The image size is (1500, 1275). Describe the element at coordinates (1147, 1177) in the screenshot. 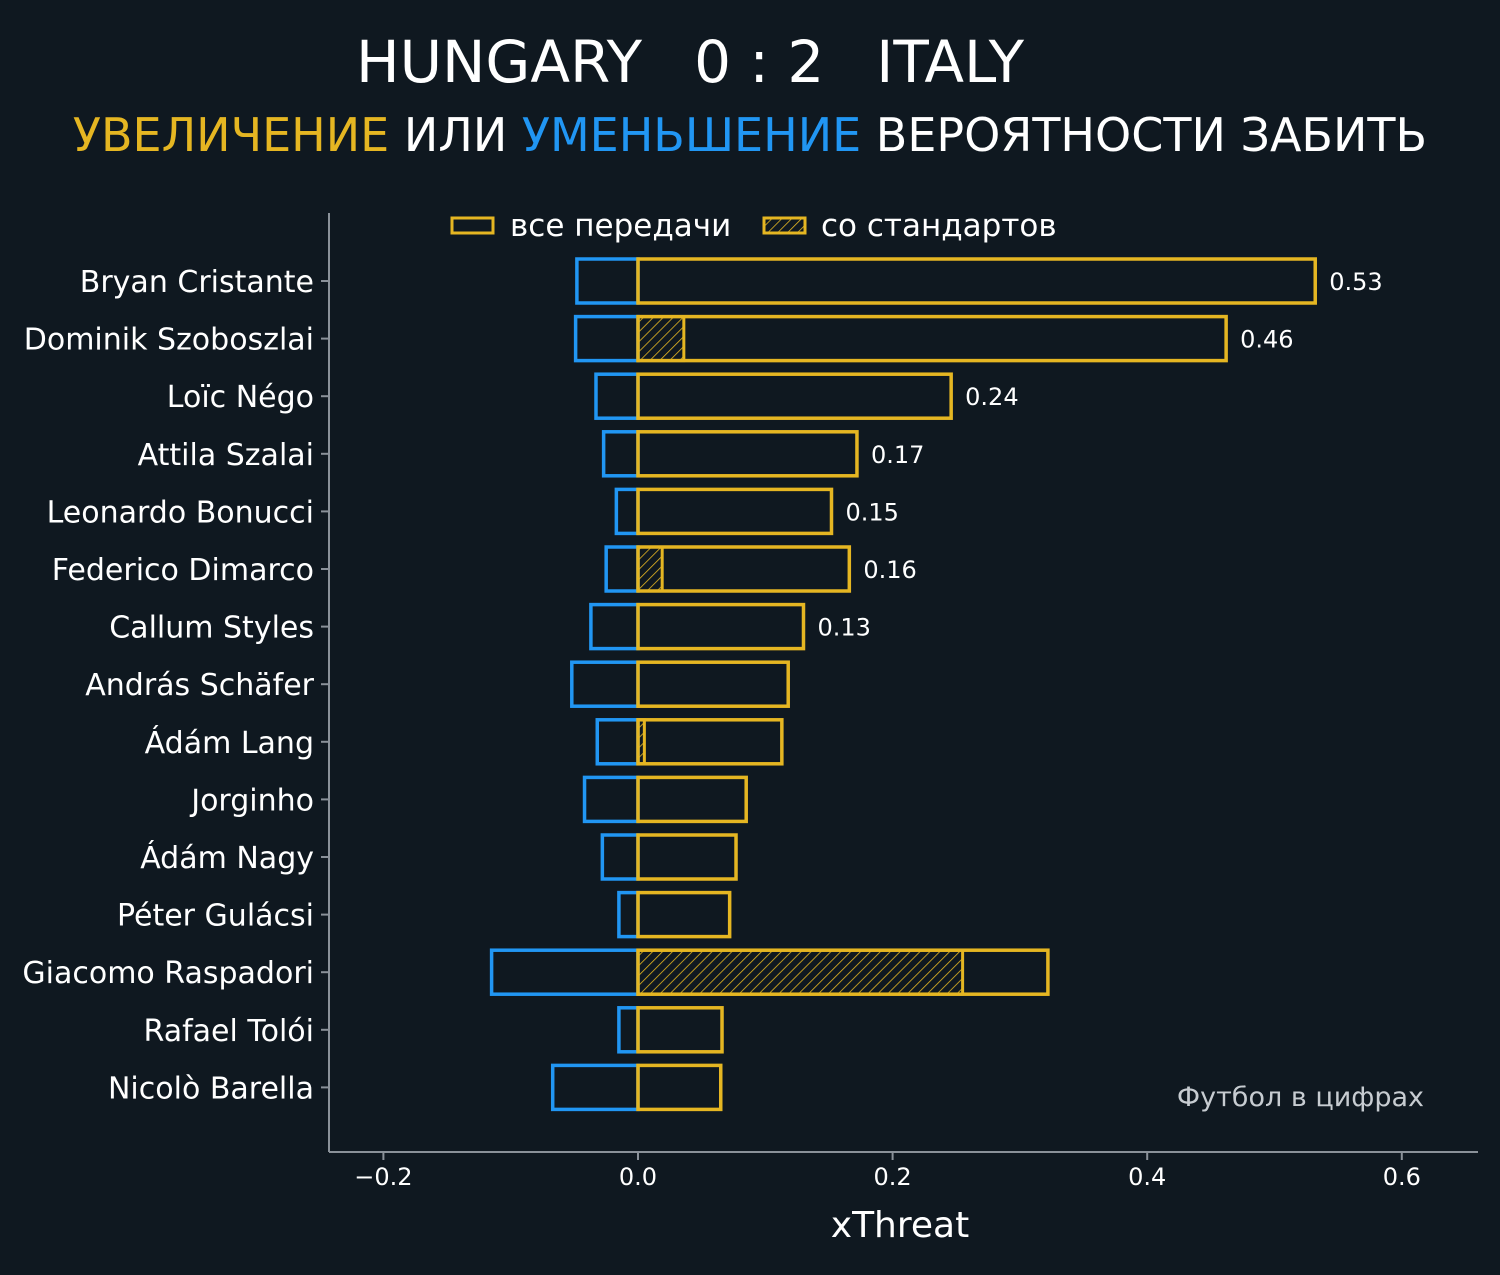

I see `x-tick-label: 0.4` at that location.